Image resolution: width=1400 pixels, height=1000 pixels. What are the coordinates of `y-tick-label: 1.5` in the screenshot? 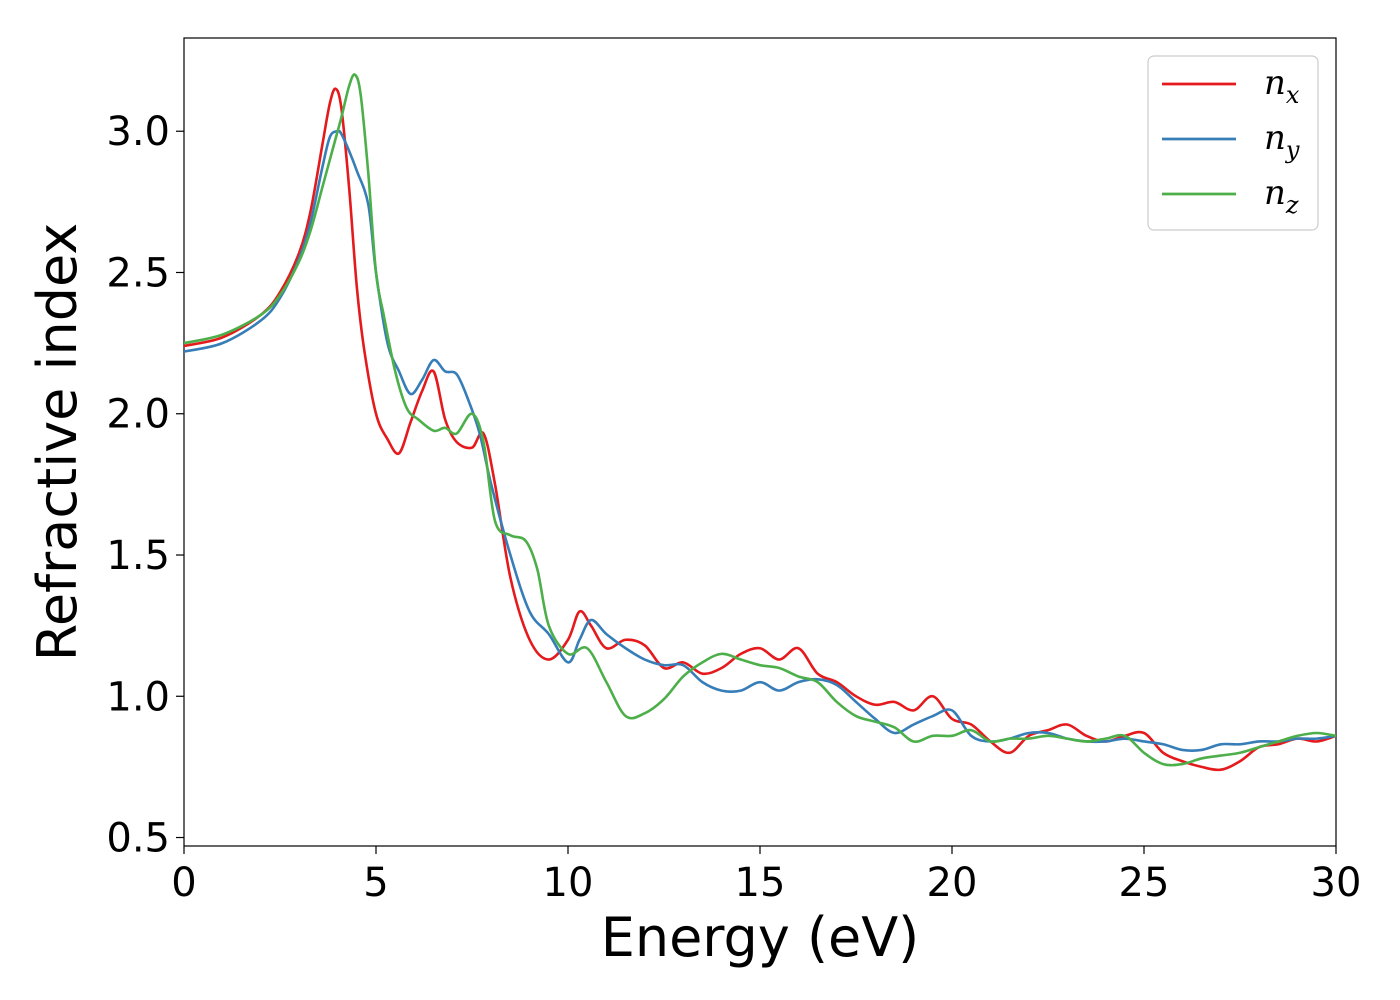 It's located at (138, 556).